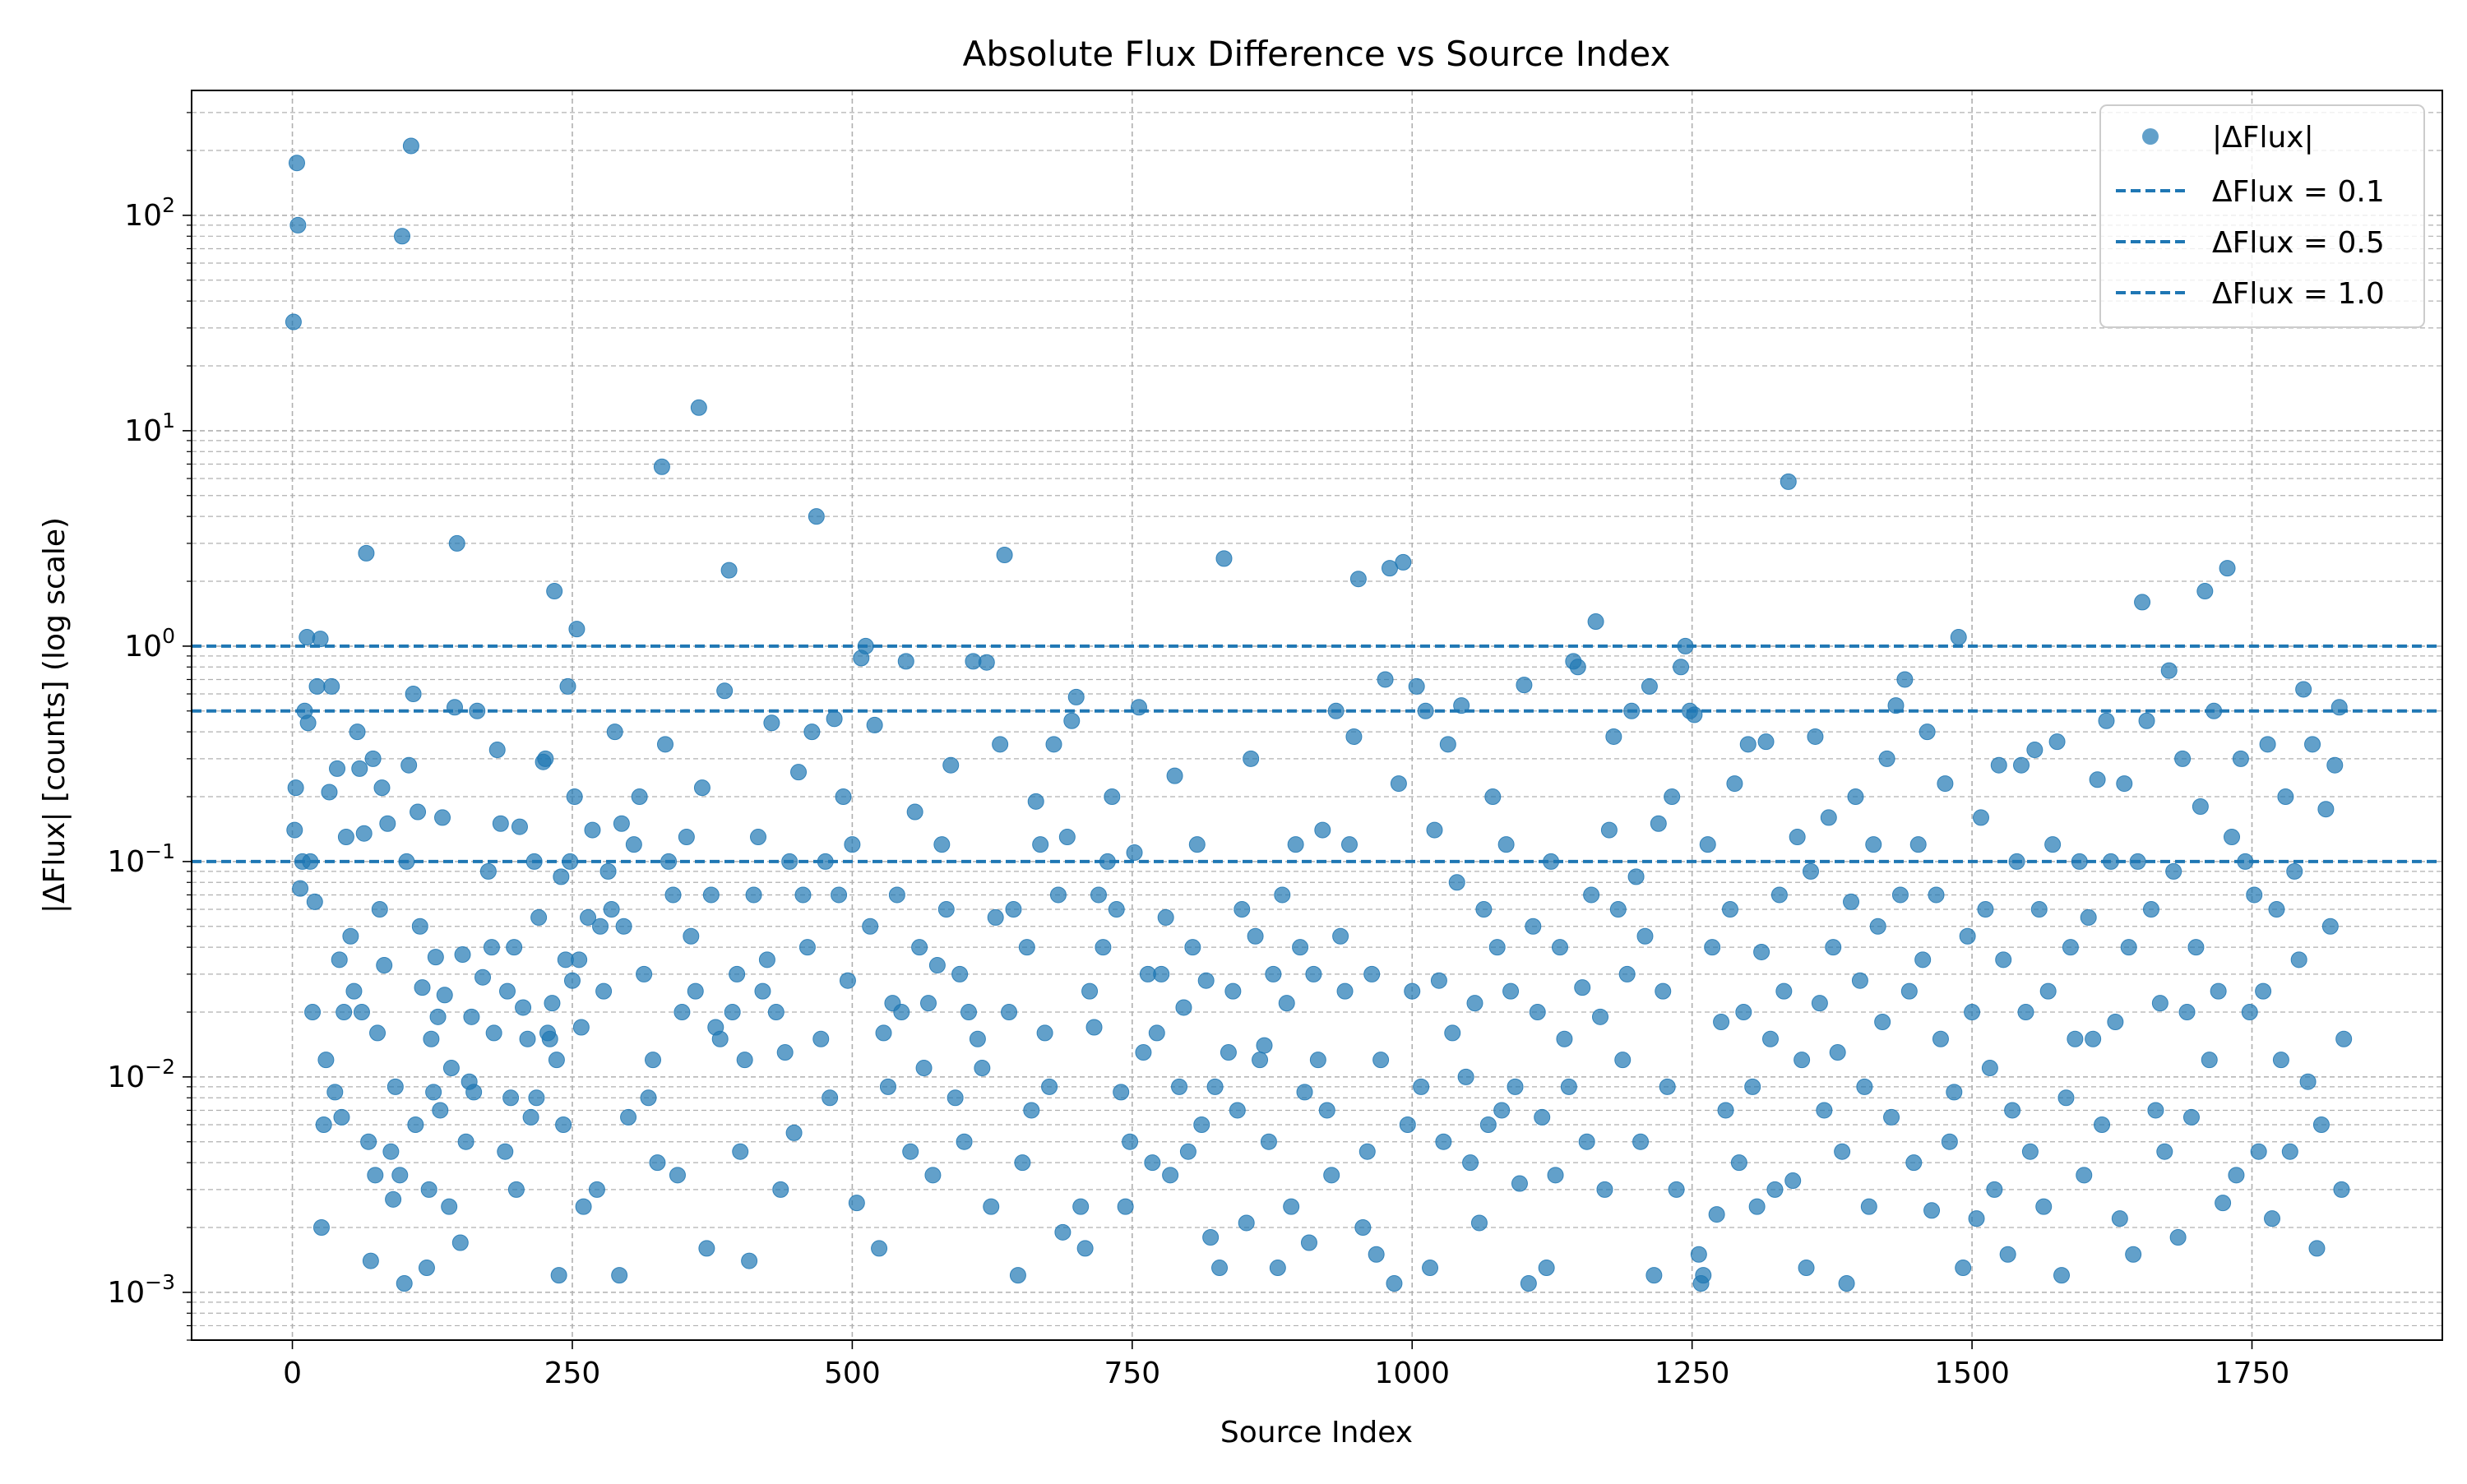 The image size is (2467, 1484). What do you see at coordinates (1316, 1433) in the screenshot?
I see `x-axis-label: Source Index` at bounding box center [1316, 1433].